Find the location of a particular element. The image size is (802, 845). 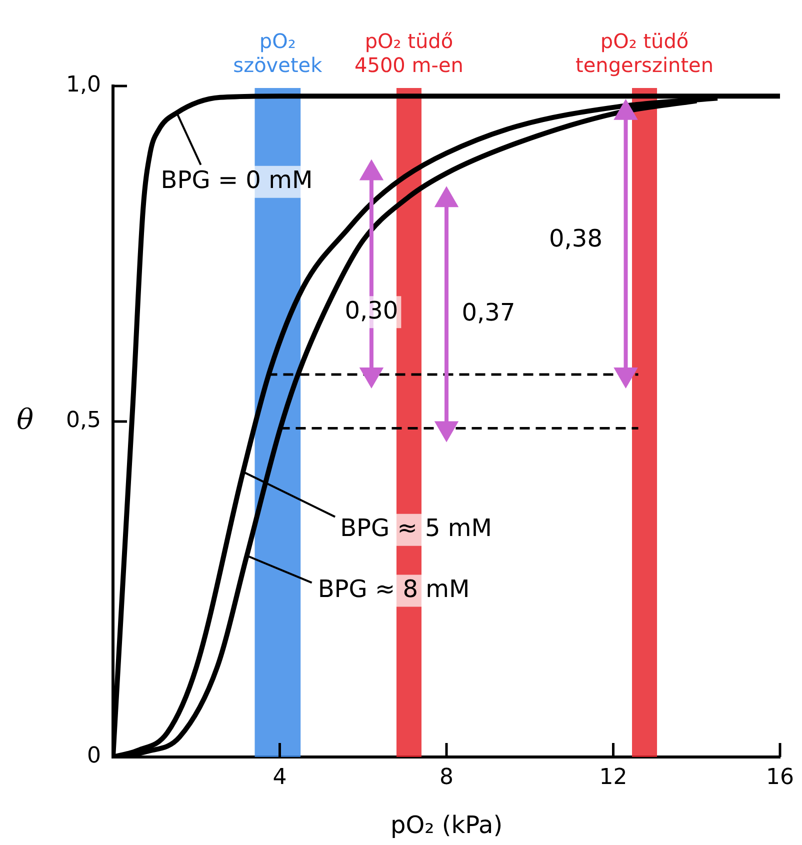

y-axis-title: θ is located at coordinates (25, 419).